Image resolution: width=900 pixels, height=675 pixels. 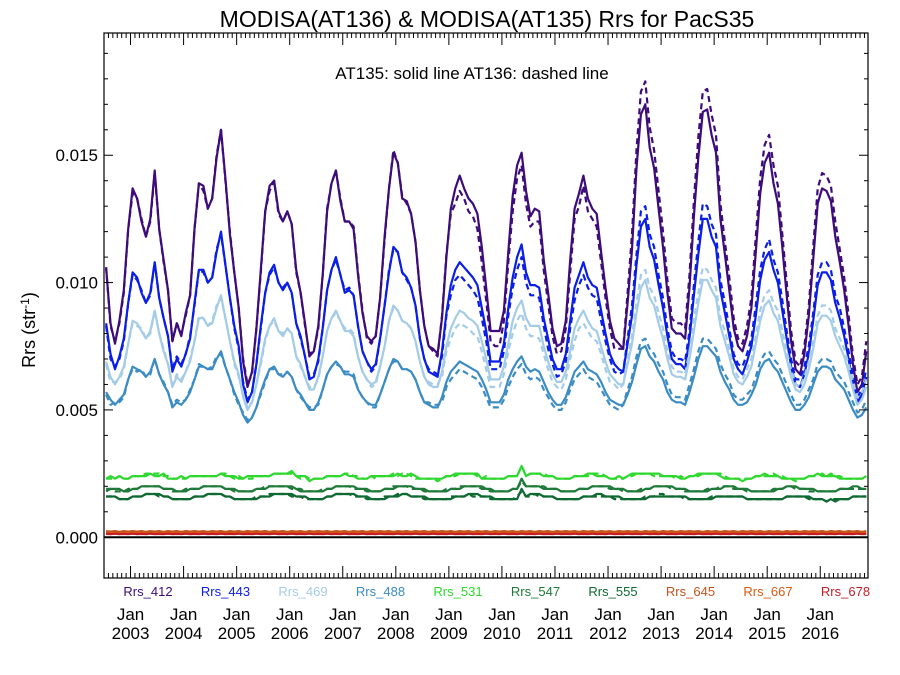 I want to click on legend-entry-rrs-531: Rrs_531, so click(x=457, y=591).